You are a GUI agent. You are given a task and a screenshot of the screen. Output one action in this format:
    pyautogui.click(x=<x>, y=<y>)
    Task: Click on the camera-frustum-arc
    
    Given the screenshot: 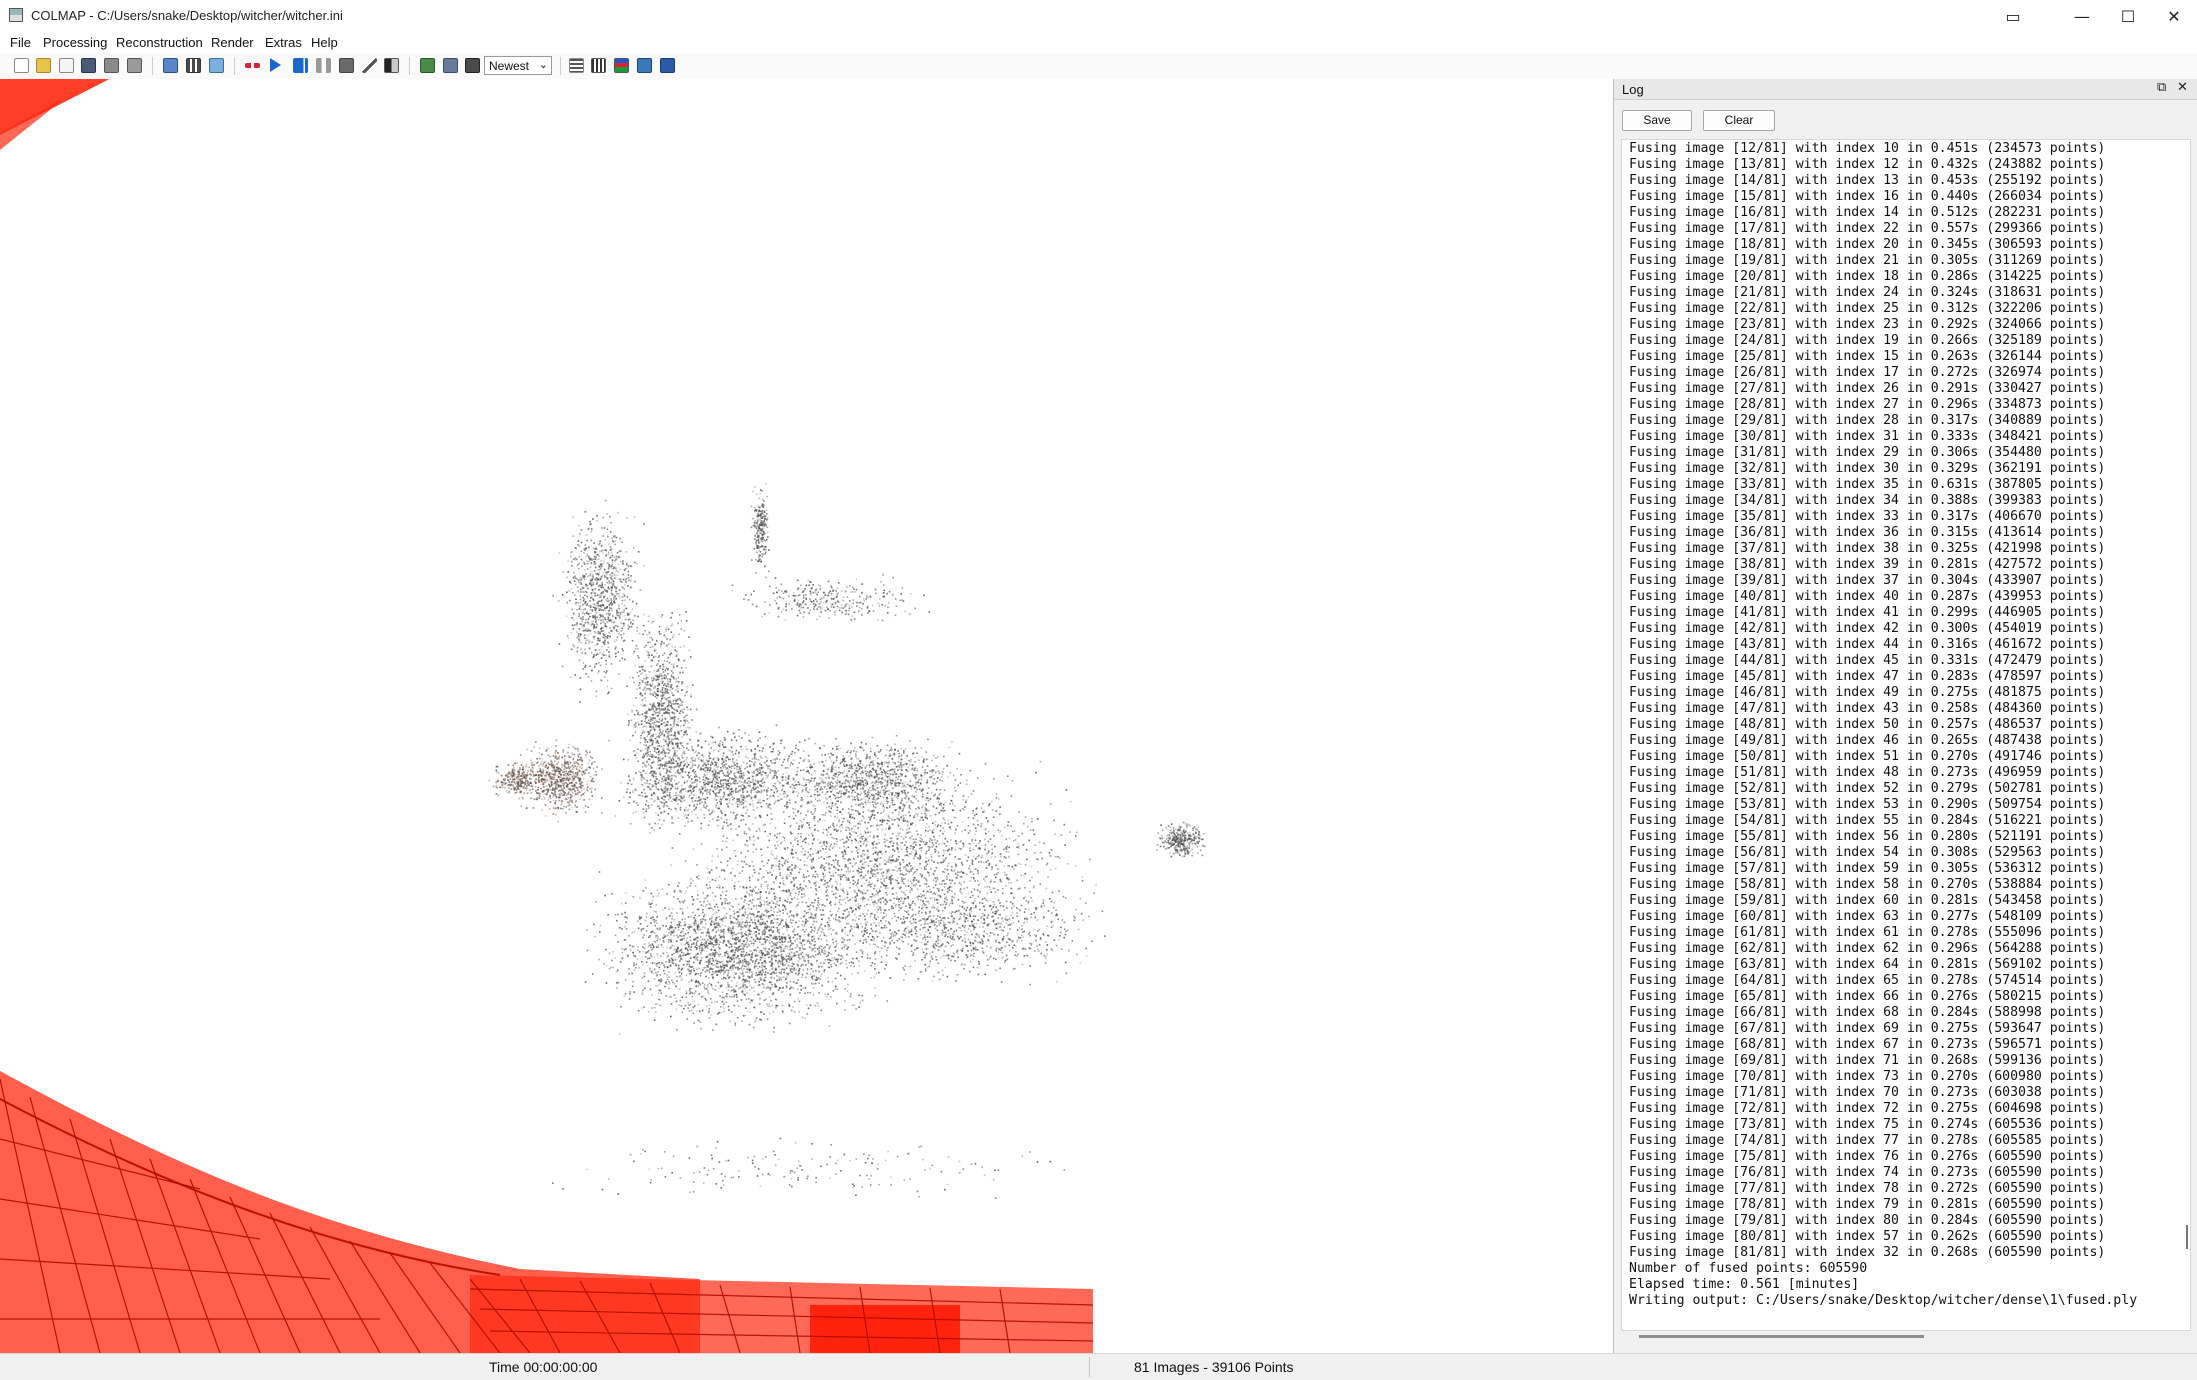 What is the action you would take?
    pyautogui.click(x=547, y=1212)
    